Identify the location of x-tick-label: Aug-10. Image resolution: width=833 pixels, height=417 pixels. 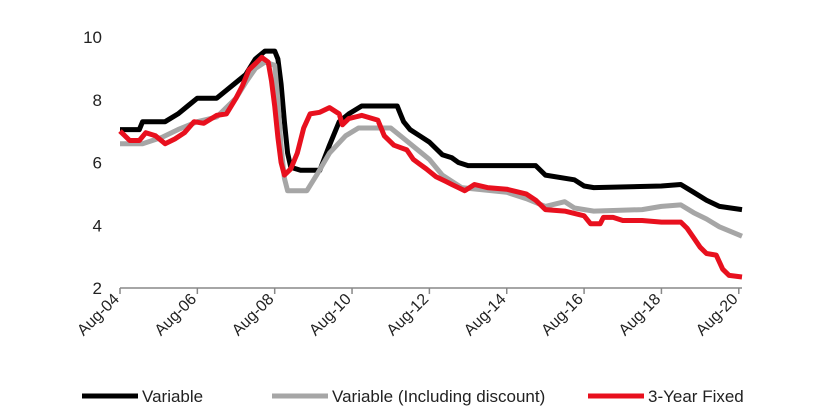
(330, 315).